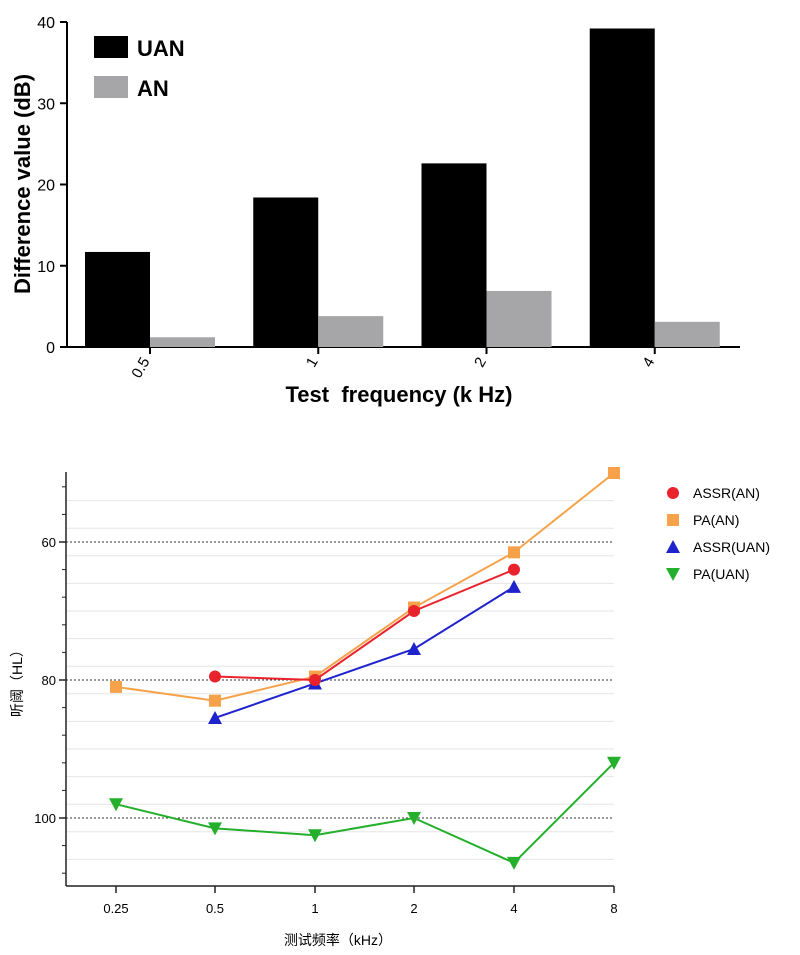  Describe the element at coordinates (312, 363) in the screenshot. I see `bar-x-tick-label: 1` at that location.